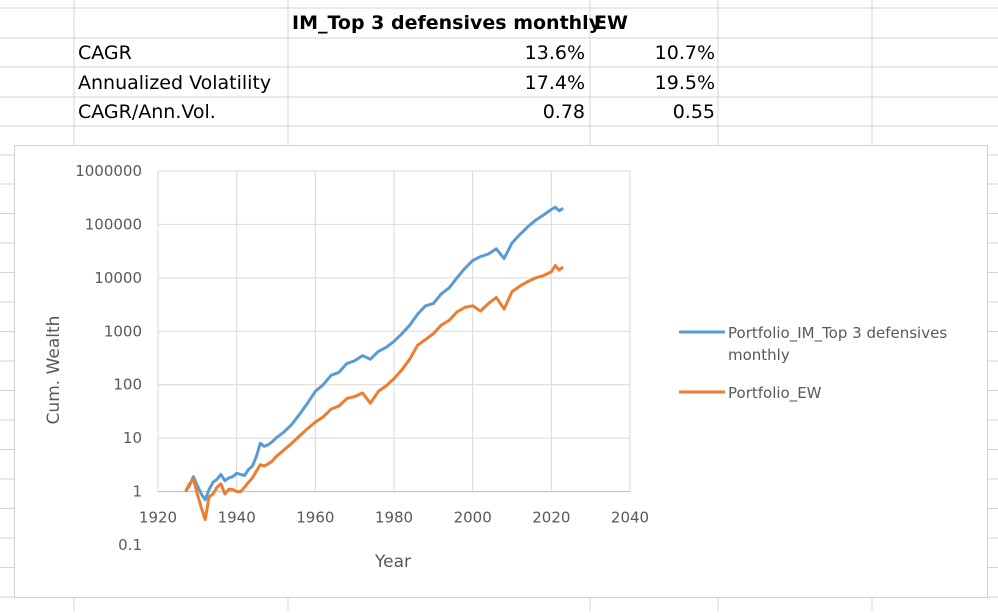 The height and width of the screenshot is (616, 998). What do you see at coordinates (123, 331) in the screenshot?
I see `y-tick-label: 1000` at bounding box center [123, 331].